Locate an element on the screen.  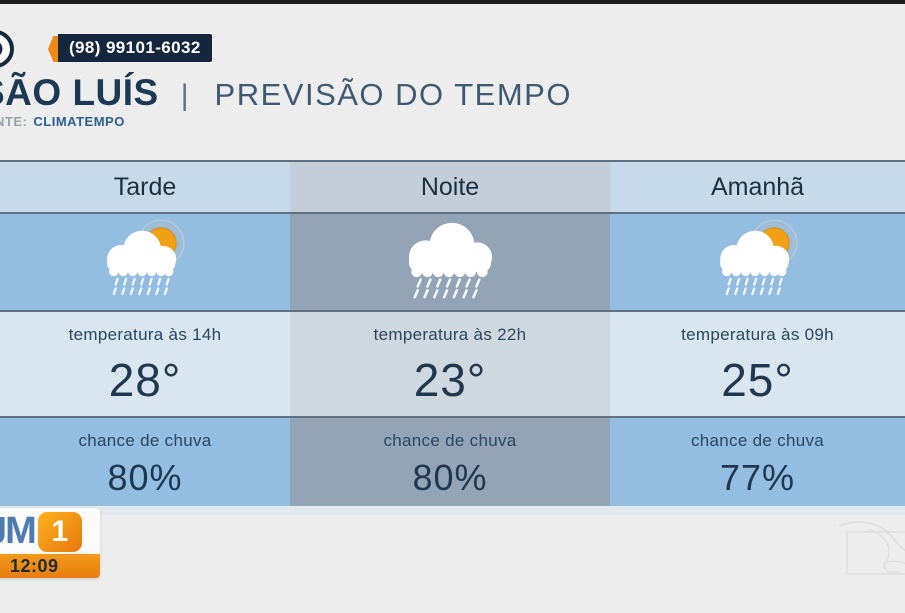
station-logo-letters: JM is located at coordinates (18, 530).